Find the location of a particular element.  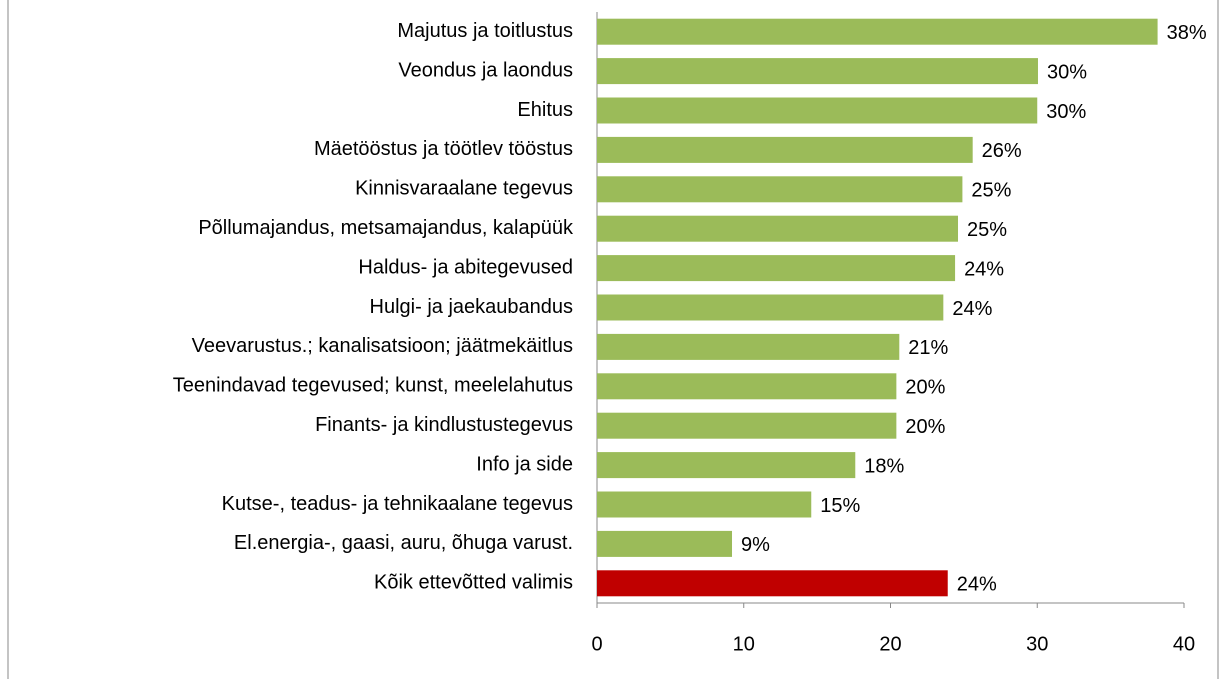

x-tick-label: 10 is located at coordinates (744, 644).